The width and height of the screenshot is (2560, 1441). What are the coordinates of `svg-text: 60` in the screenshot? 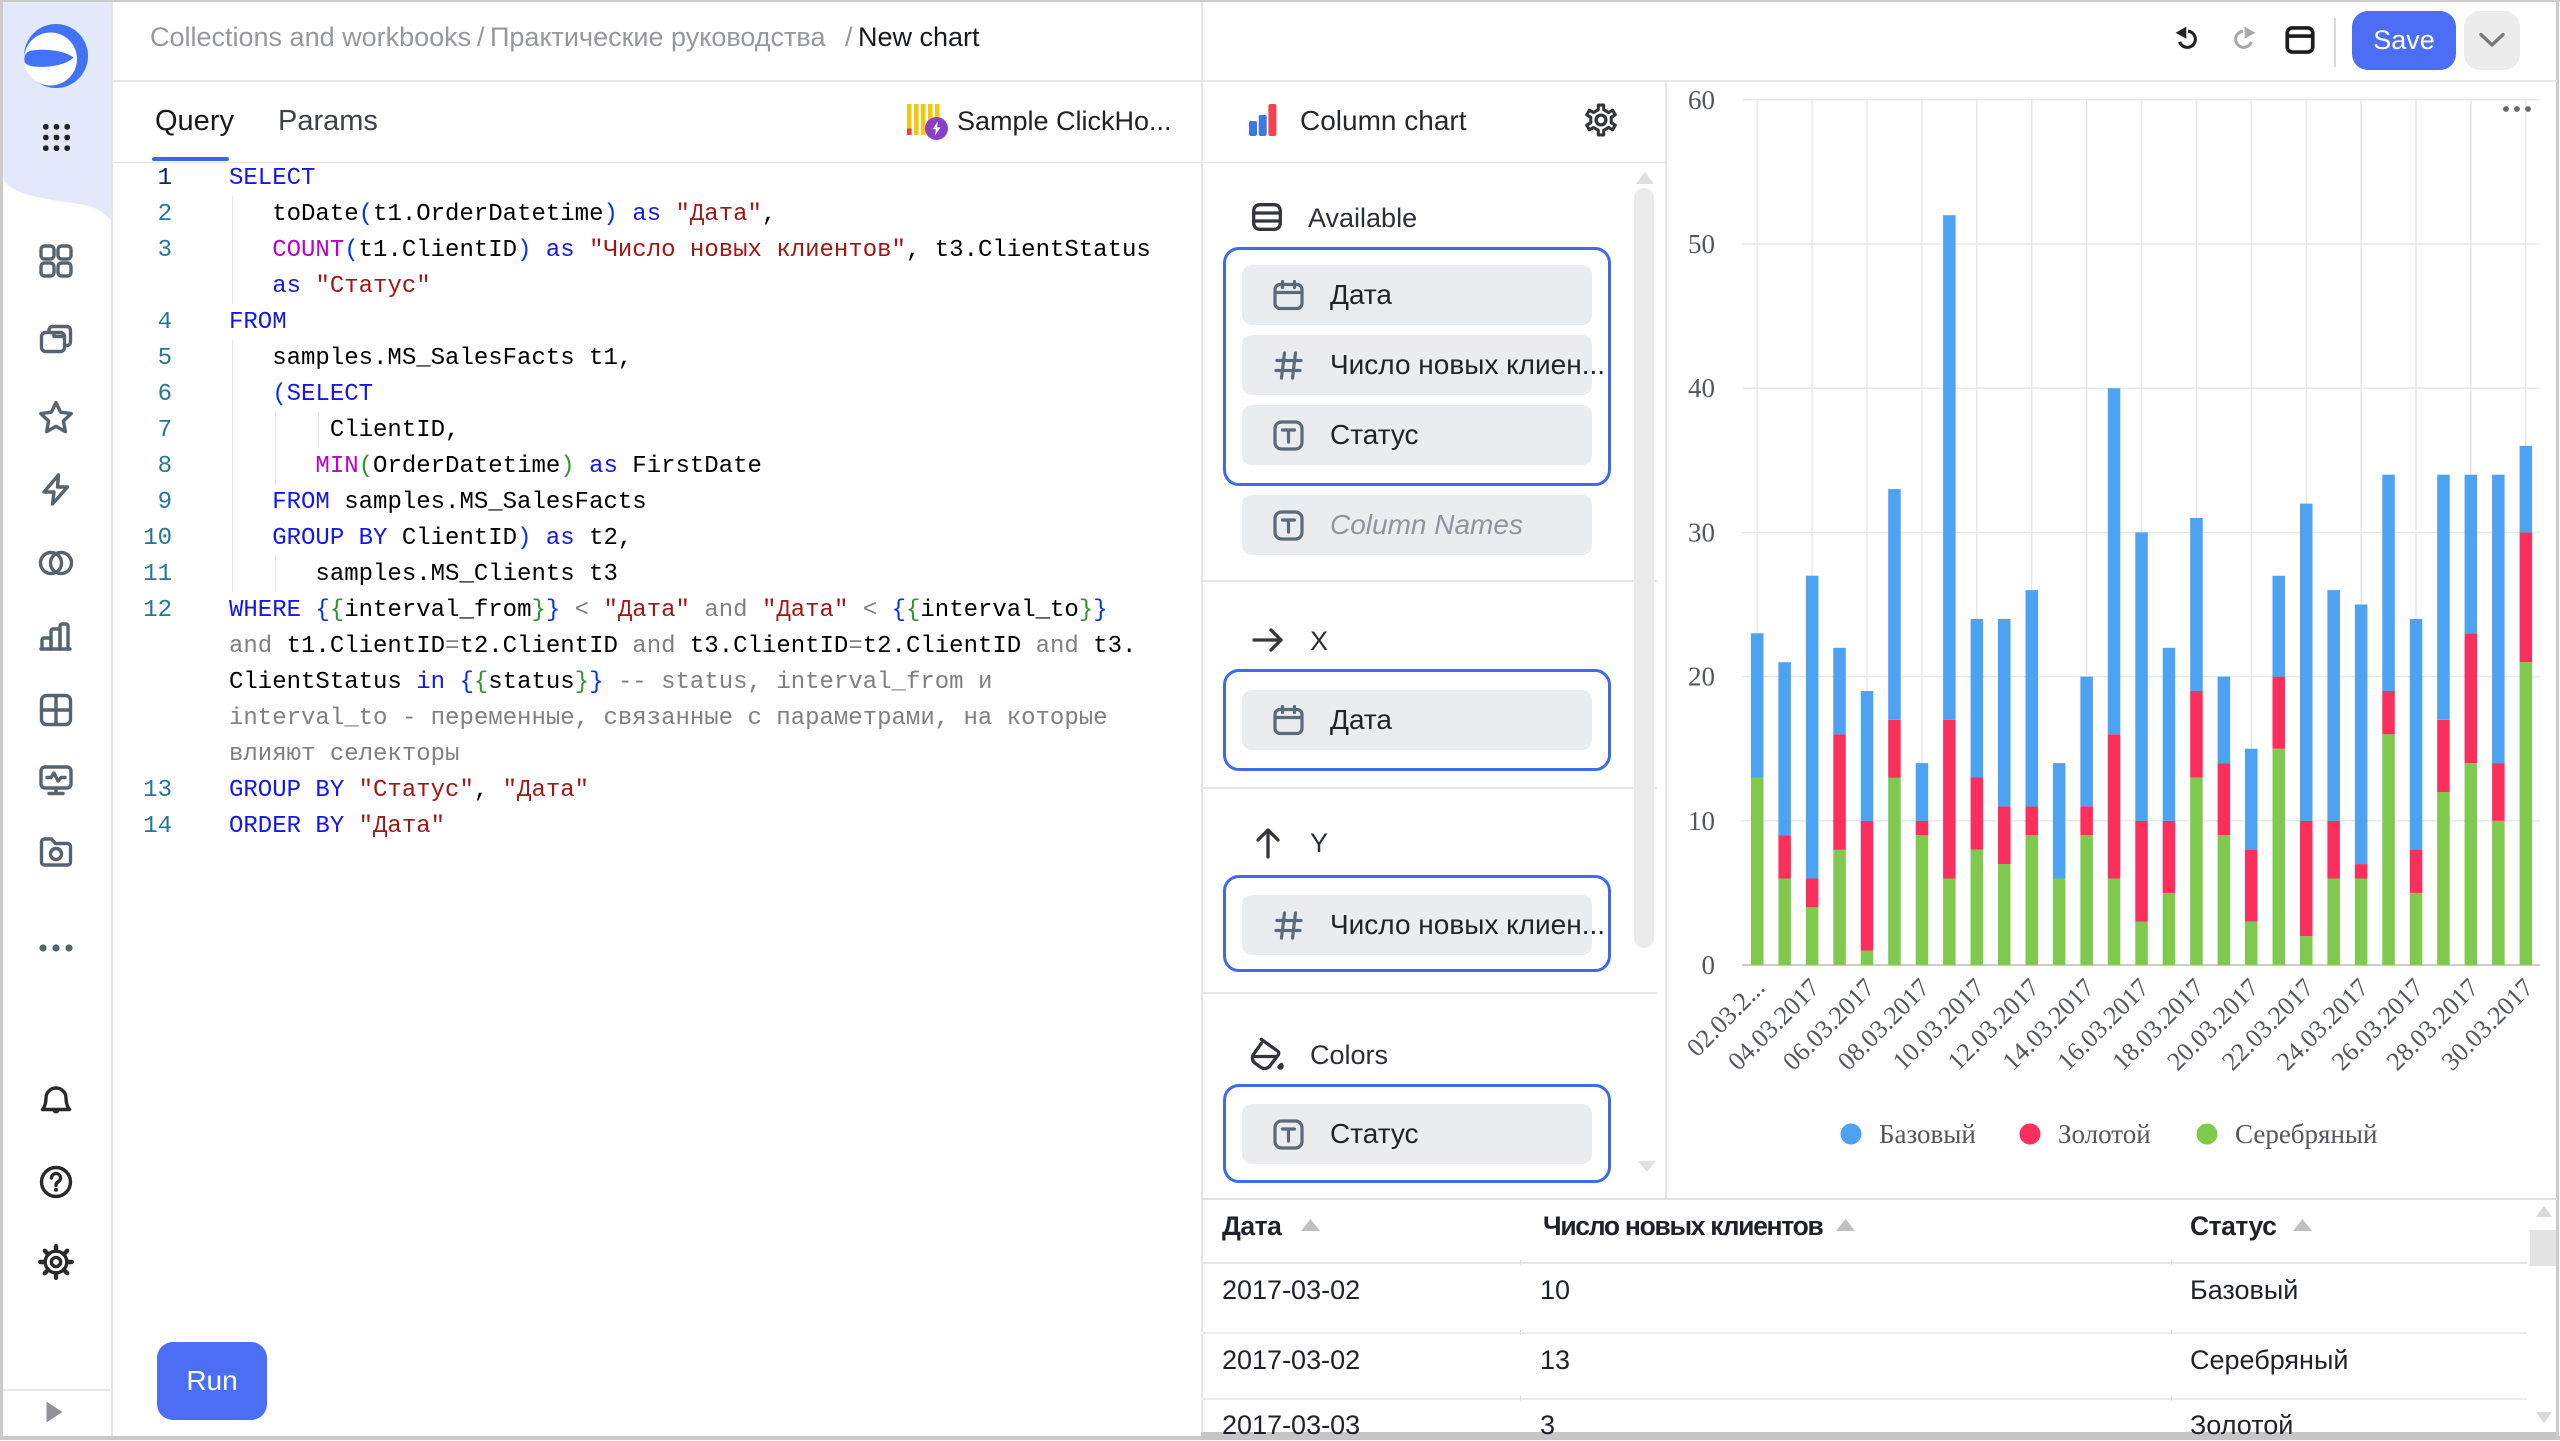 It's located at (1701, 100).